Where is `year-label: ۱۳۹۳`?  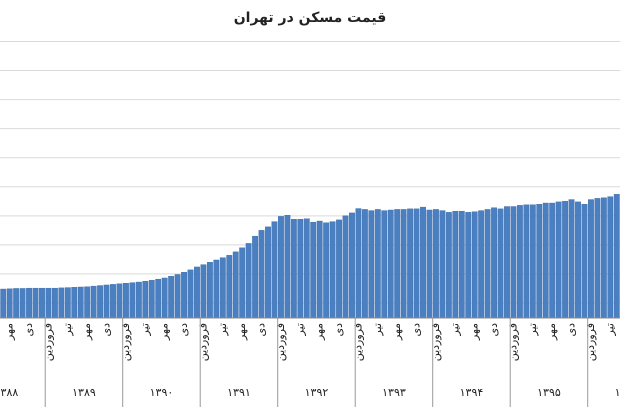 year-label: ۱۳۹۳ is located at coordinates (394, 392).